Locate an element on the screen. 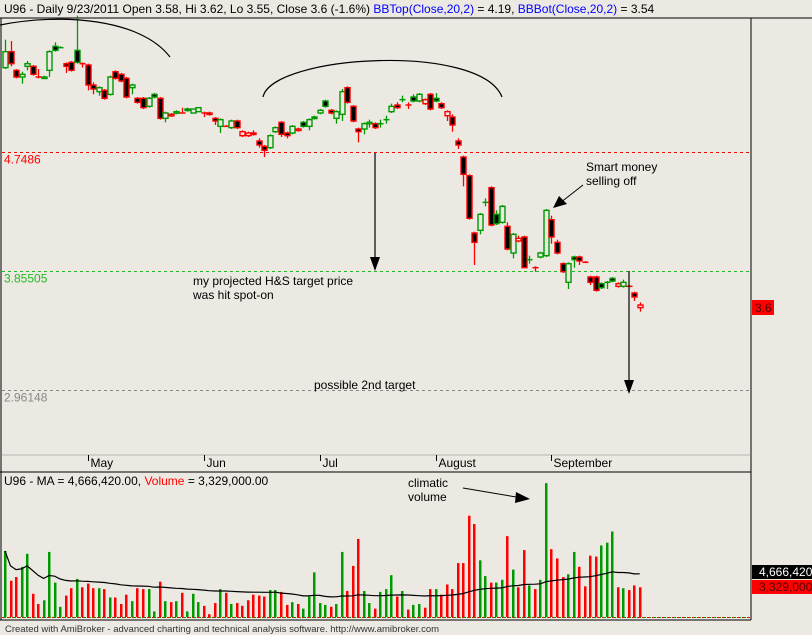 The width and height of the screenshot is (812, 635). smart-money-text-1: Smart money is located at coordinates (621, 167).